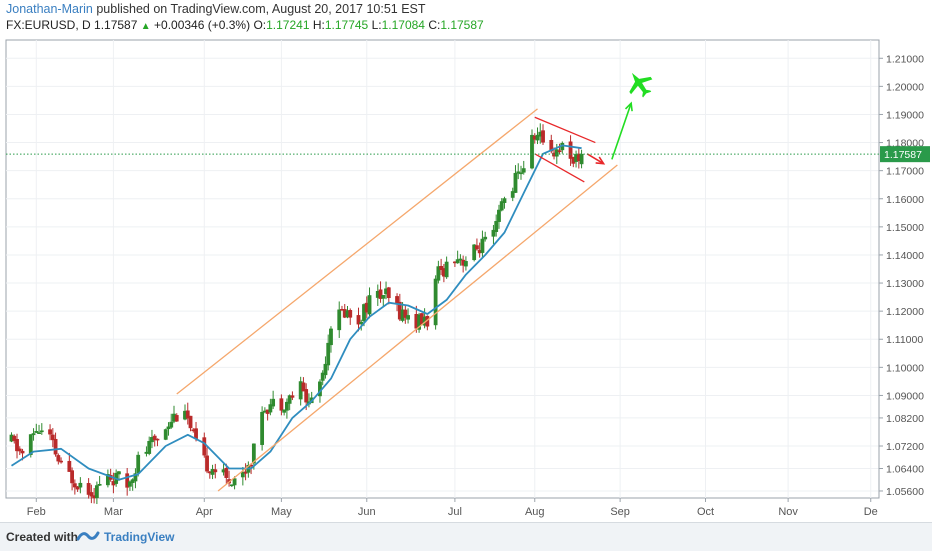  What do you see at coordinates (202, 25) in the screenshot?
I see `change-text: +0.00346 (+0.3%)` at bounding box center [202, 25].